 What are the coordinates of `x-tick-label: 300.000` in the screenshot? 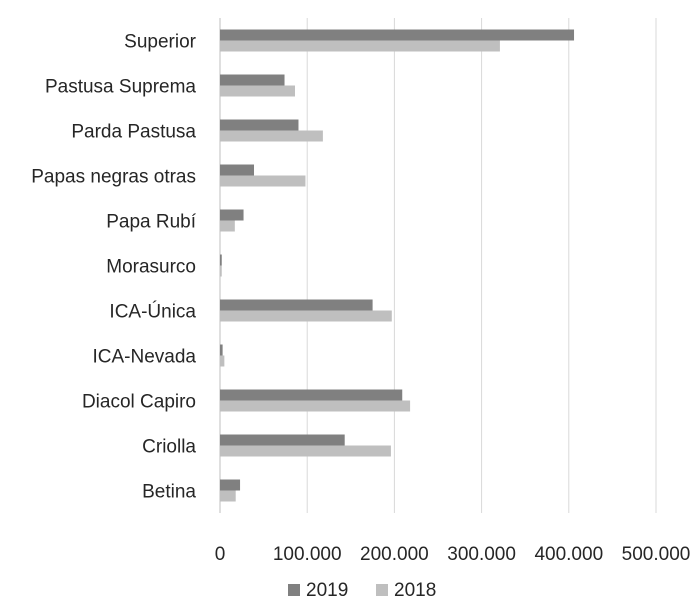 It's located at (481, 554).